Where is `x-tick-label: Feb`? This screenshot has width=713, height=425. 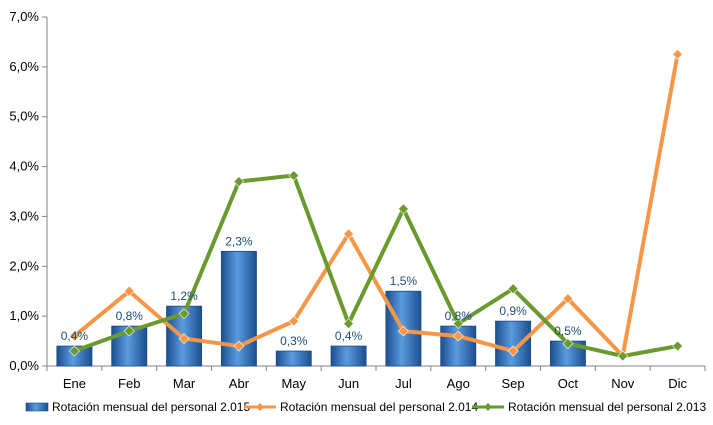 x-tick-label: Feb is located at coordinates (129, 383).